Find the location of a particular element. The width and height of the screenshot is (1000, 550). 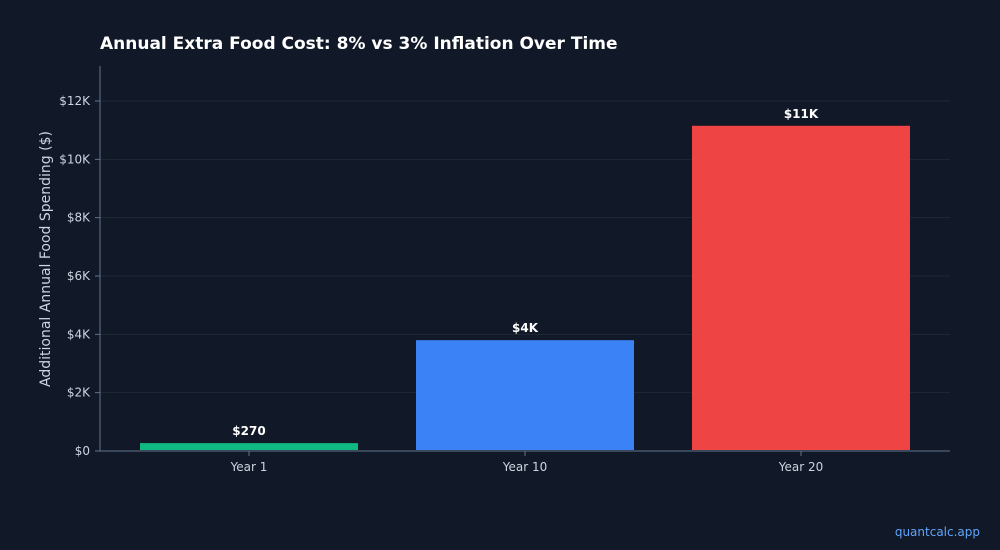

y-tick-label: $2K is located at coordinates (79, 393).